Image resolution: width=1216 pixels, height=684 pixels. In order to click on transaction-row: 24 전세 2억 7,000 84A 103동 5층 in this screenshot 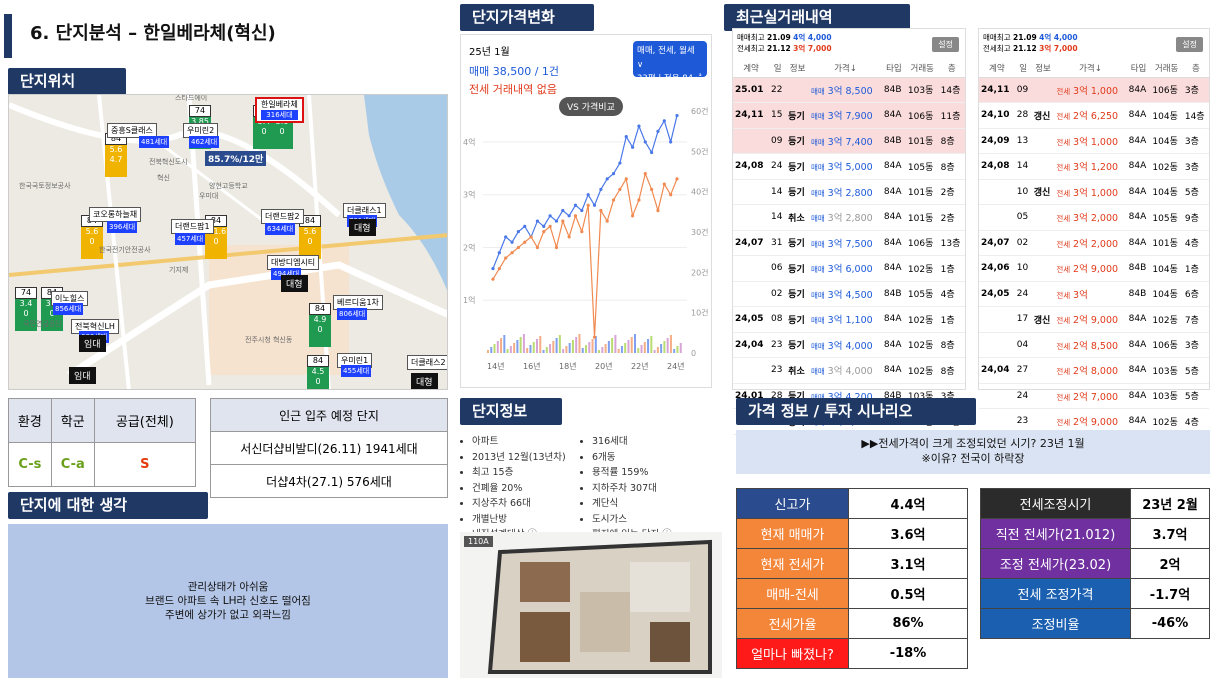, I will do `click(1094, 396)`.